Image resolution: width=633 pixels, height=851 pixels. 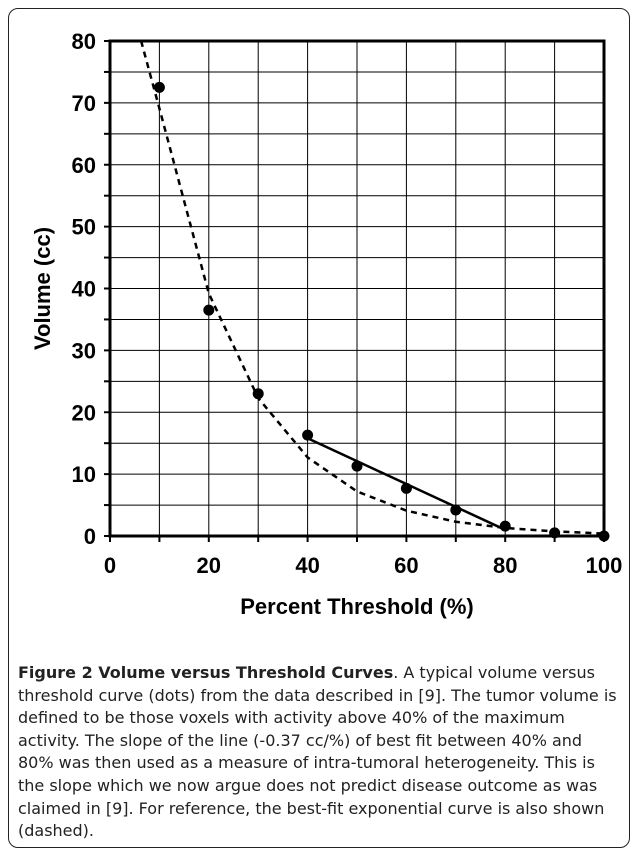 What do you see at coordinates (505, 565) in the screenshot?
I see `x-tick-label: 80` at bounding box center [505, 565].